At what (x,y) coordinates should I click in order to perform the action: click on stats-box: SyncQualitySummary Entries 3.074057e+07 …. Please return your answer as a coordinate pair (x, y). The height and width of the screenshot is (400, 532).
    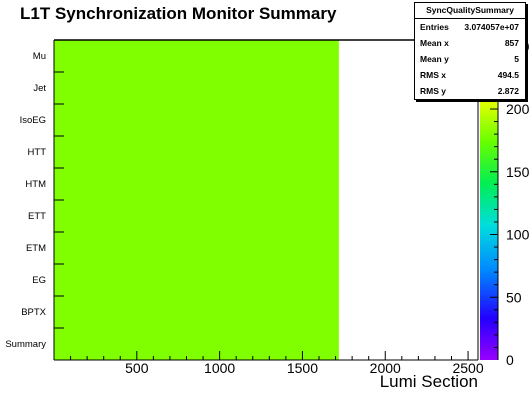
    Looking at the image, I should click on (470, 51).